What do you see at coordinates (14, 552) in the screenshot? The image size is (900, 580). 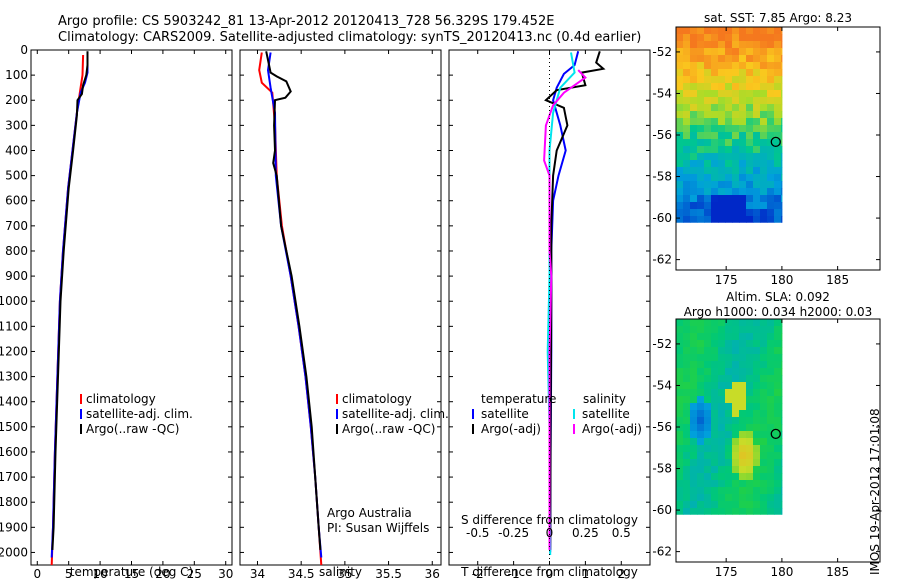 I see `y-tick-label: 2000` at bounding box center [14, 552].